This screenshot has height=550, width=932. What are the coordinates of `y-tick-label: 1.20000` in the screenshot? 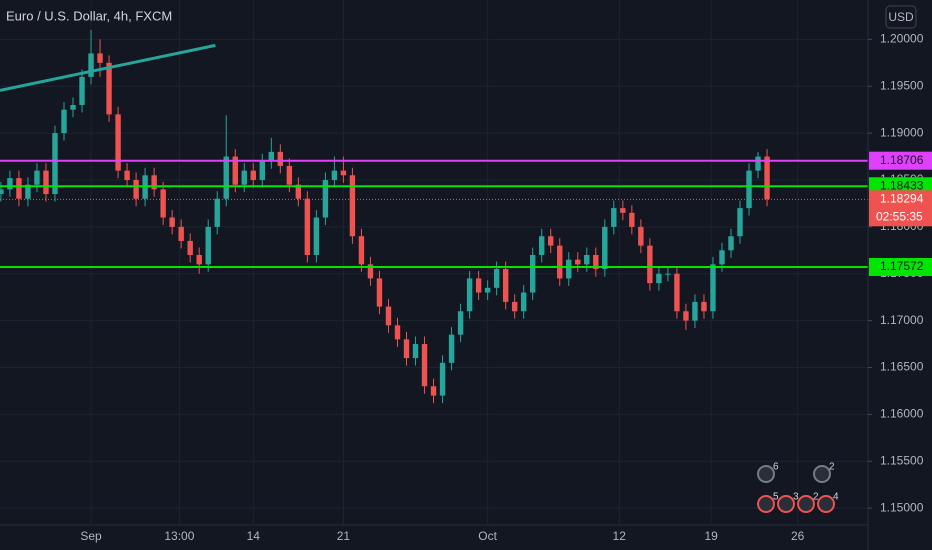 It's located at (902, 39).